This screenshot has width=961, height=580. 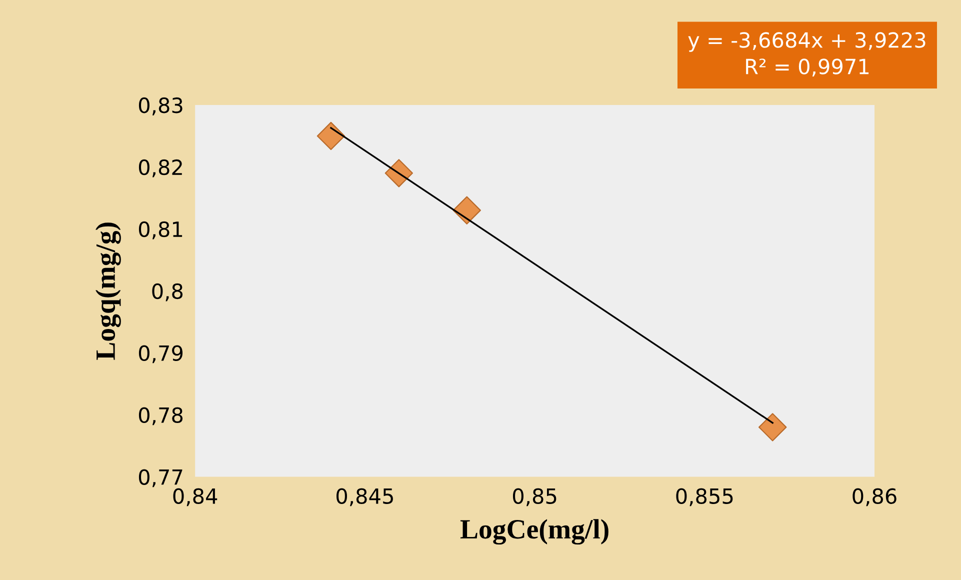 What do you see at coordinates (704, 497) in the screenshot?
I see `x-tick-label: 0,855` at bounding box center [704, 497].